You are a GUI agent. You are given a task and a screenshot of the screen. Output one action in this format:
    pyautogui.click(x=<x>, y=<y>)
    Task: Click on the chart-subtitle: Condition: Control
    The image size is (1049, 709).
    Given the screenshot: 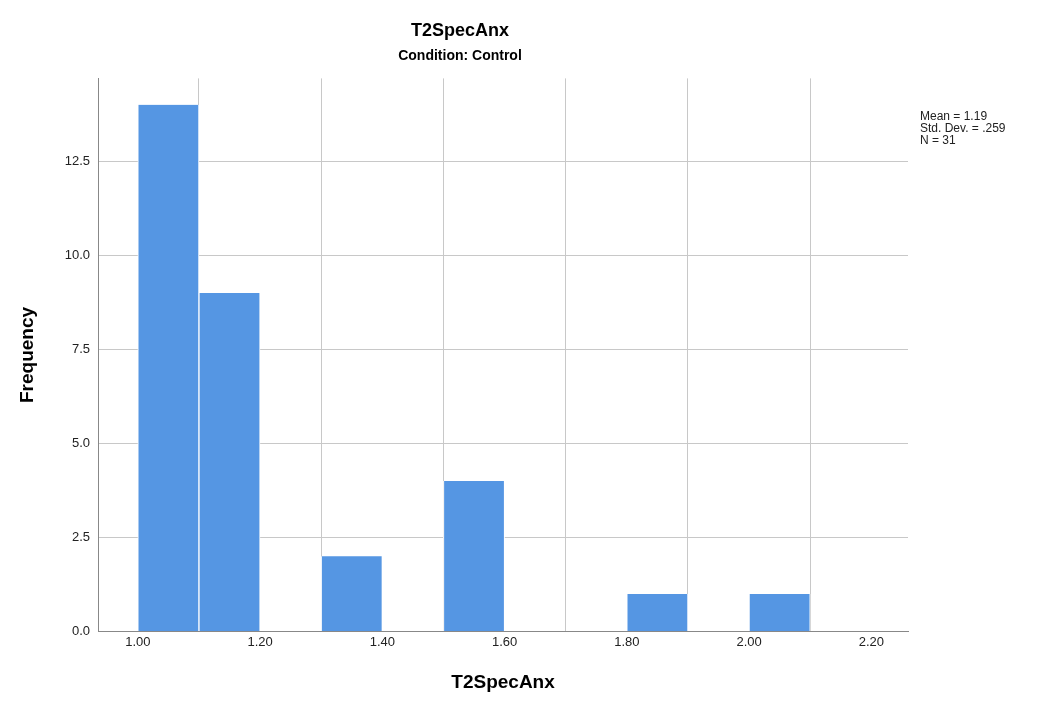 What is the action you would take?
    pyautogui.click(x=460, y=54)
    